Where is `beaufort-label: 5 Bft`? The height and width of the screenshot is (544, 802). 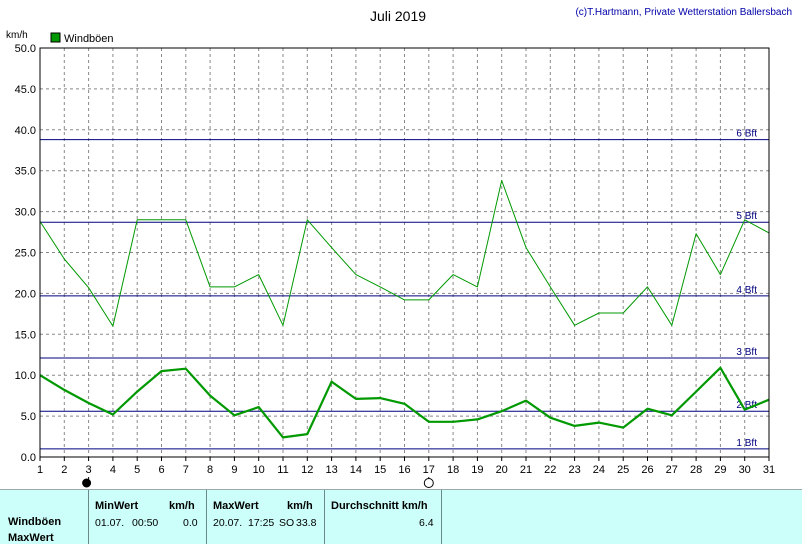 beaufort-label: 5 Bft is located at coordinates (746, 216).